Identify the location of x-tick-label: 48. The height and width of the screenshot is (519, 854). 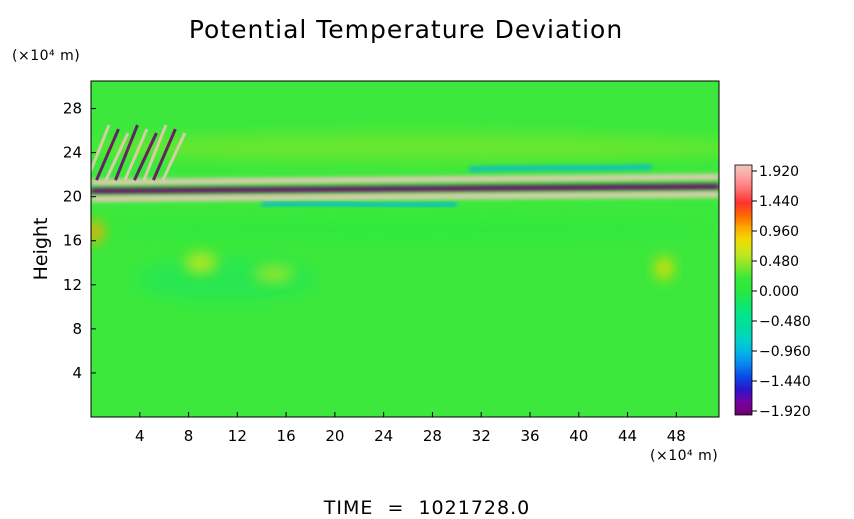
(676, 436).